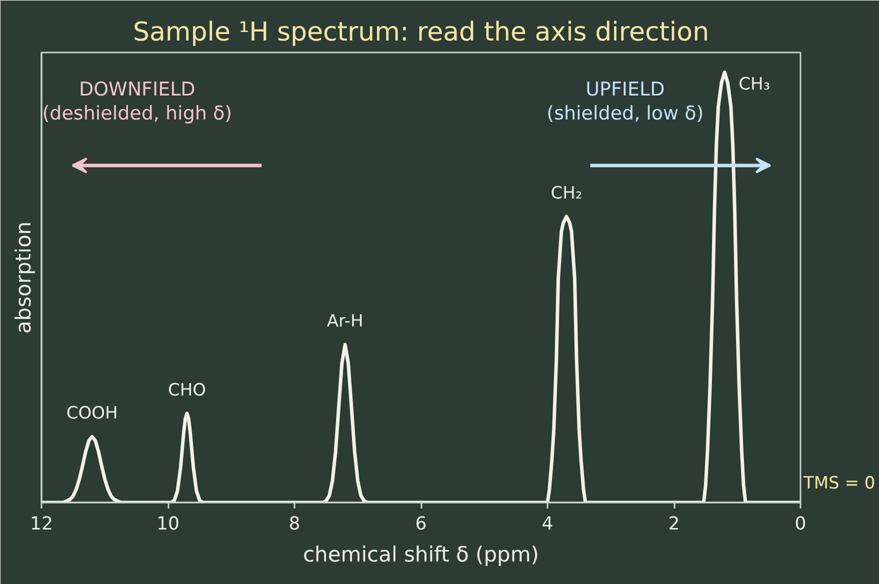  What do you see at coordinates (345, 322) in the screenshot?
I see `annotation: Ar-H` at bounding box center [345, 322].